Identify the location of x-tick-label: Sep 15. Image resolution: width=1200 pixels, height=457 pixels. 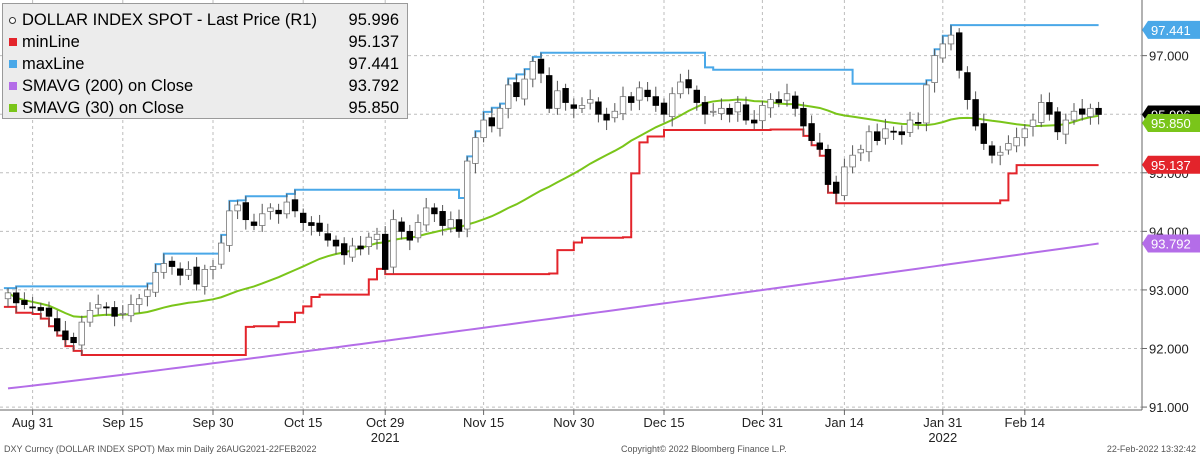
(122, 422).